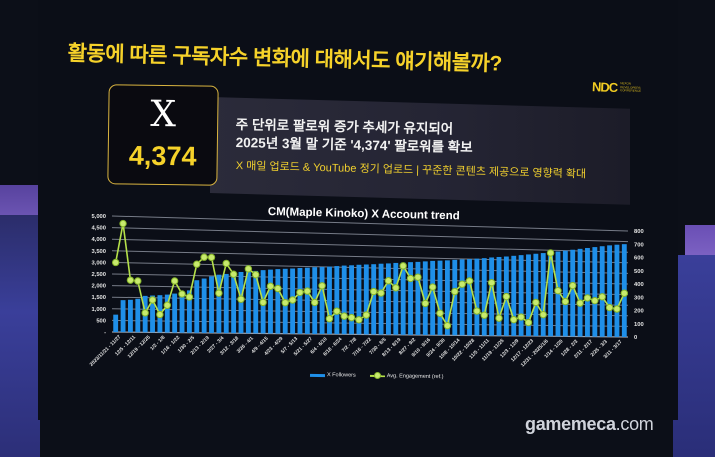  Describe the element at coordinates (589, 424) in the screenshot. I see `watermark: gamemeca.com` at that location.